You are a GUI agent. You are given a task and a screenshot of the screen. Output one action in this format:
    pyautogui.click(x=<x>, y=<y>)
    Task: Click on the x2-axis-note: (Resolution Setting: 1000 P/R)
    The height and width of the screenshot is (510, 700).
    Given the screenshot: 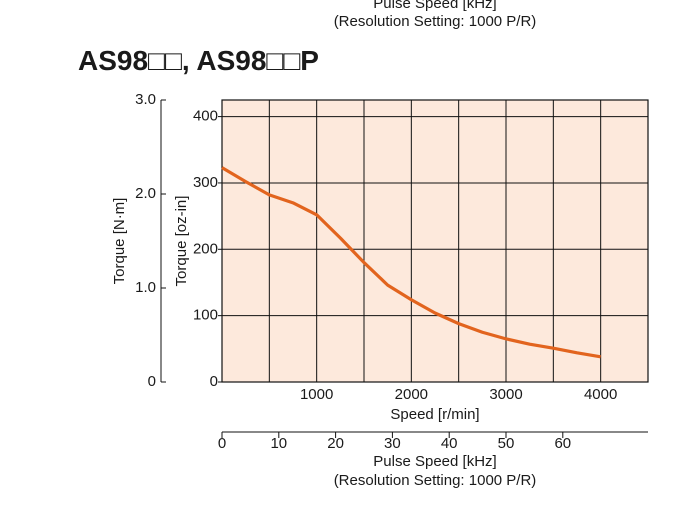 What is the action you would take?
    pyautogui.click(x=435, y=480)
    